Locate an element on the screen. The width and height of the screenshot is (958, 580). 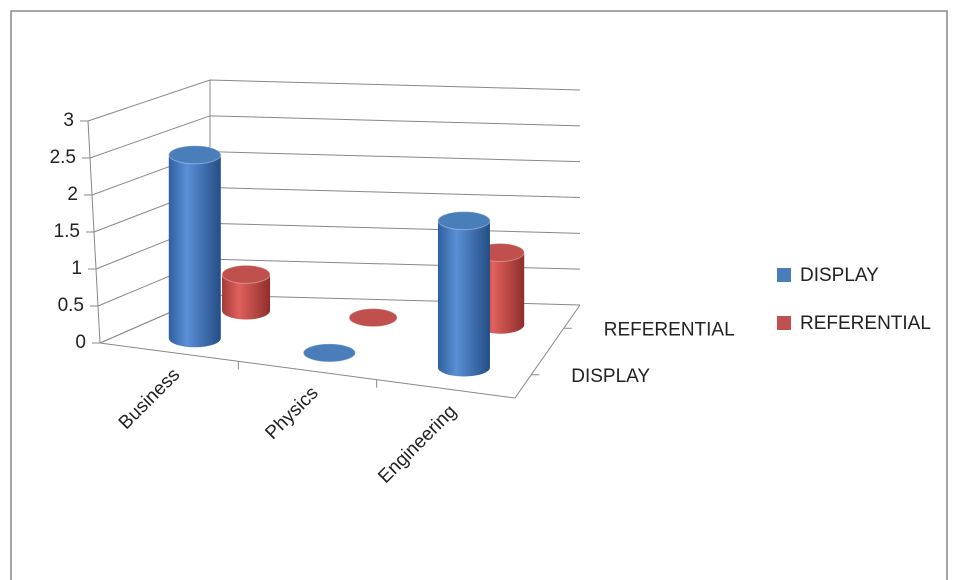
y-tick-label: 1 is located at coordinates (76, 268).